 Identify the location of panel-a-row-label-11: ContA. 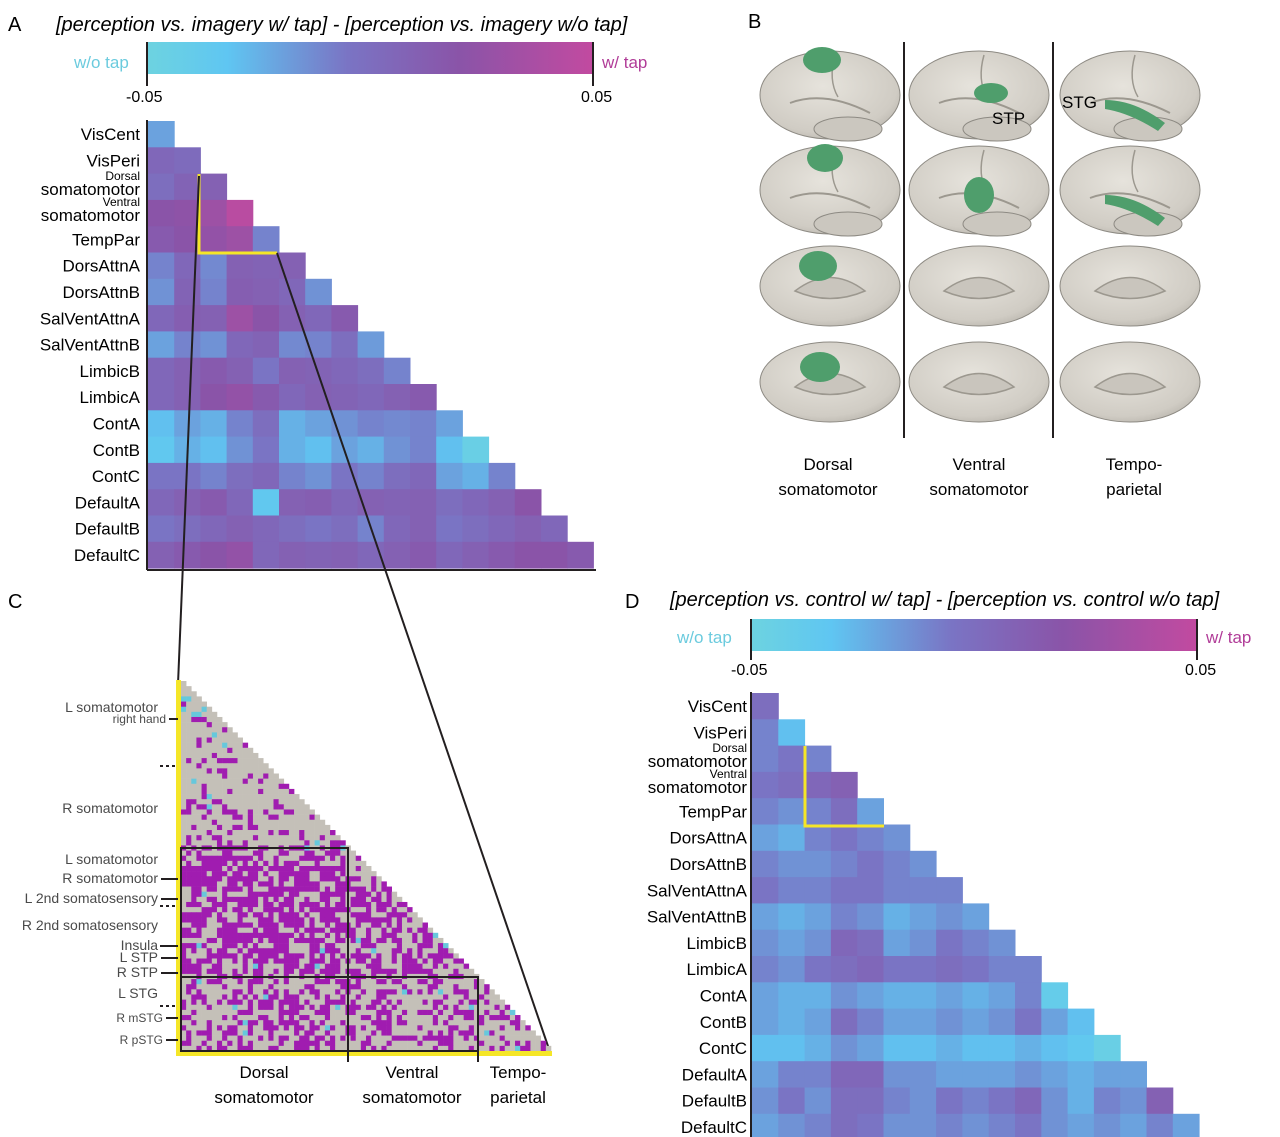
(117, 423).